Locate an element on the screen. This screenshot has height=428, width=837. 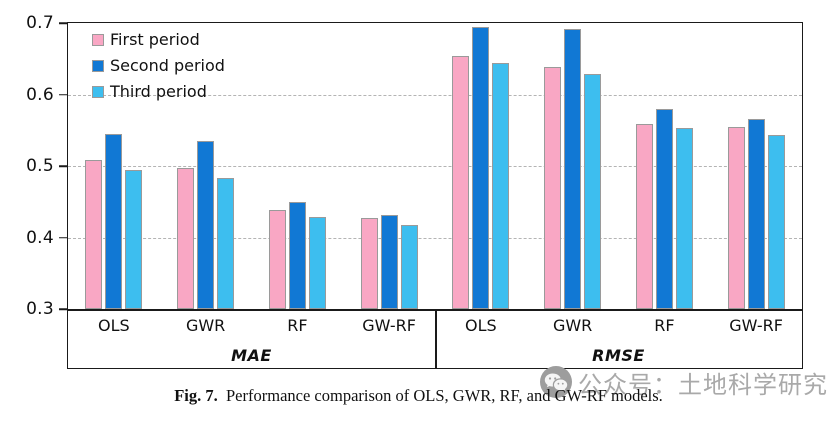
bar-rmse-ols-third is located at coordinates (501, 186).